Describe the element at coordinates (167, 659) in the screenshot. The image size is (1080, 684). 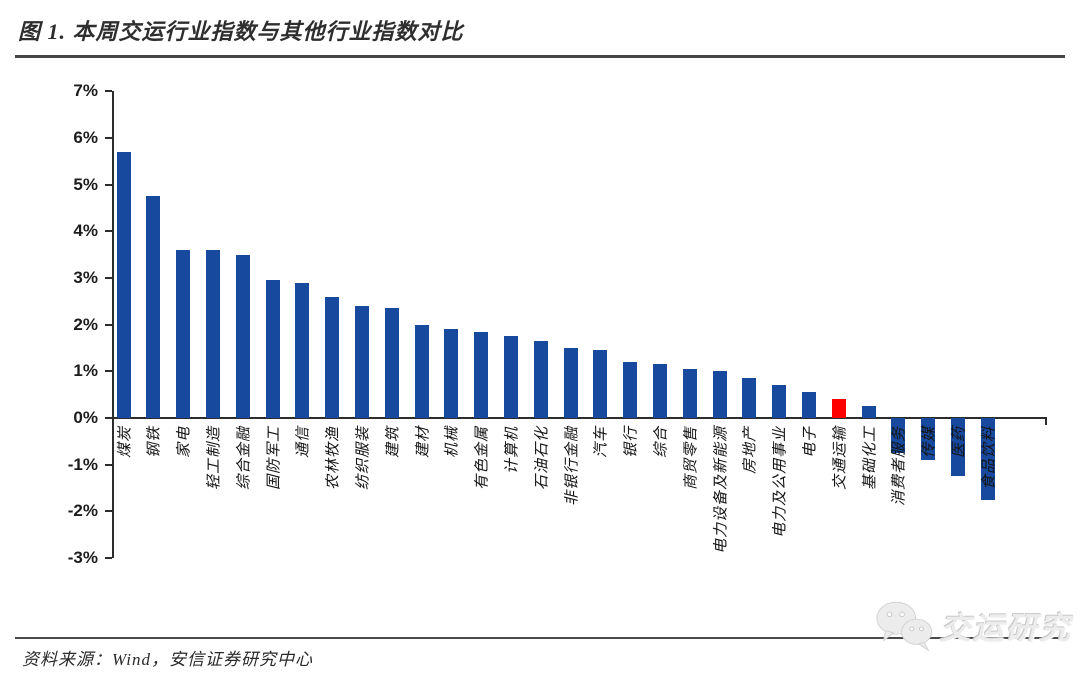
I see `source-note: 资料来源：Wind，安信证券研究中心` at that location.